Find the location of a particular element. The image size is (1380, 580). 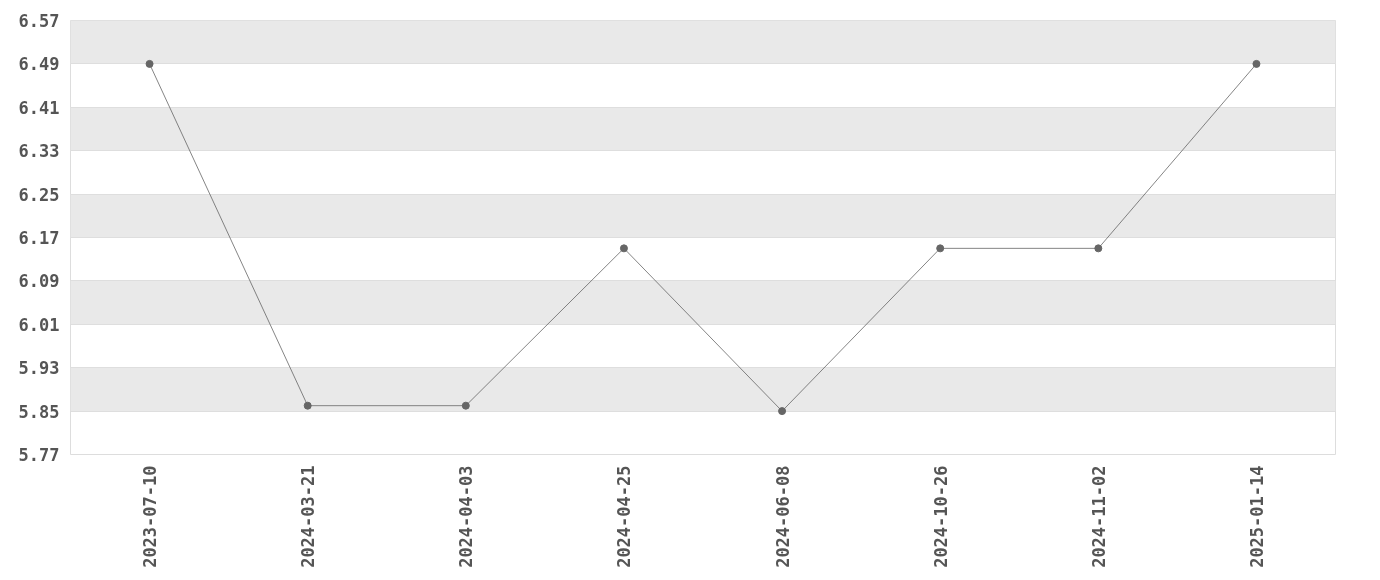

x-tick-label: 2024-11-02 is located at coordinates (1098, 516).